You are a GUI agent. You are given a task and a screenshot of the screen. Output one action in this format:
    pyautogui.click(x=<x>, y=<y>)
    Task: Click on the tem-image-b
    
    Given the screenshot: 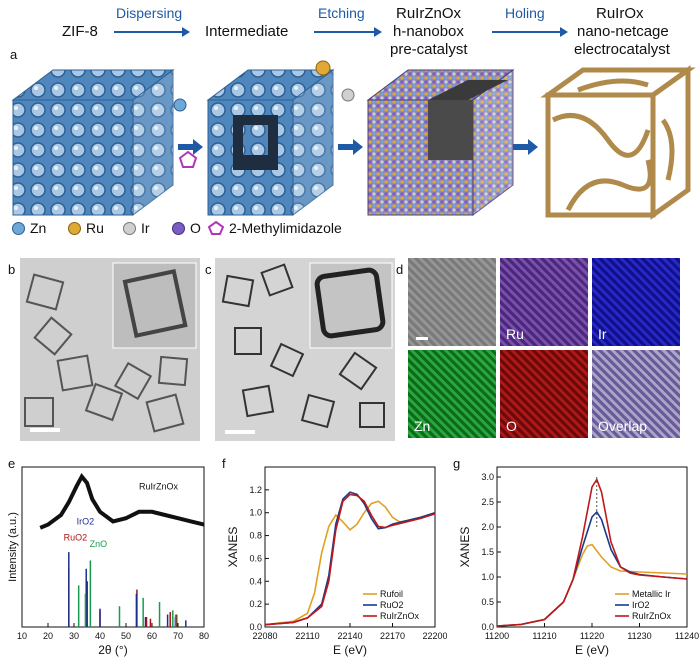 What is the action you would take?
    pyautogui.click(x=110, y=349)
    